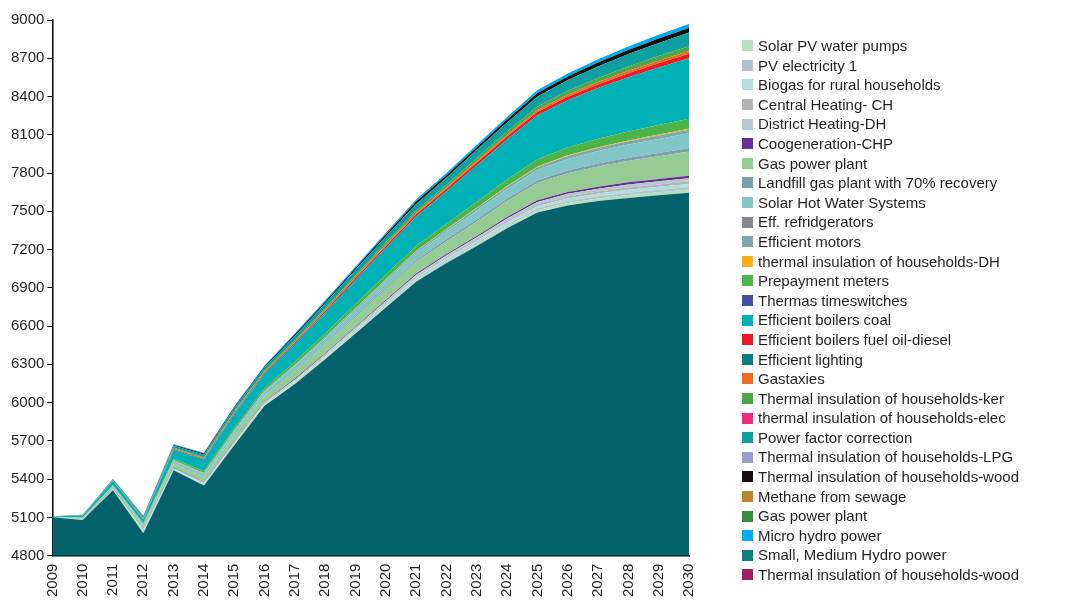 The width and height of the screenshot is (1077, 609). What do you see at coordinates (27, 210) in the screenshot?
I see `y-tick-label: 7500` at bounding box center [27, 210].